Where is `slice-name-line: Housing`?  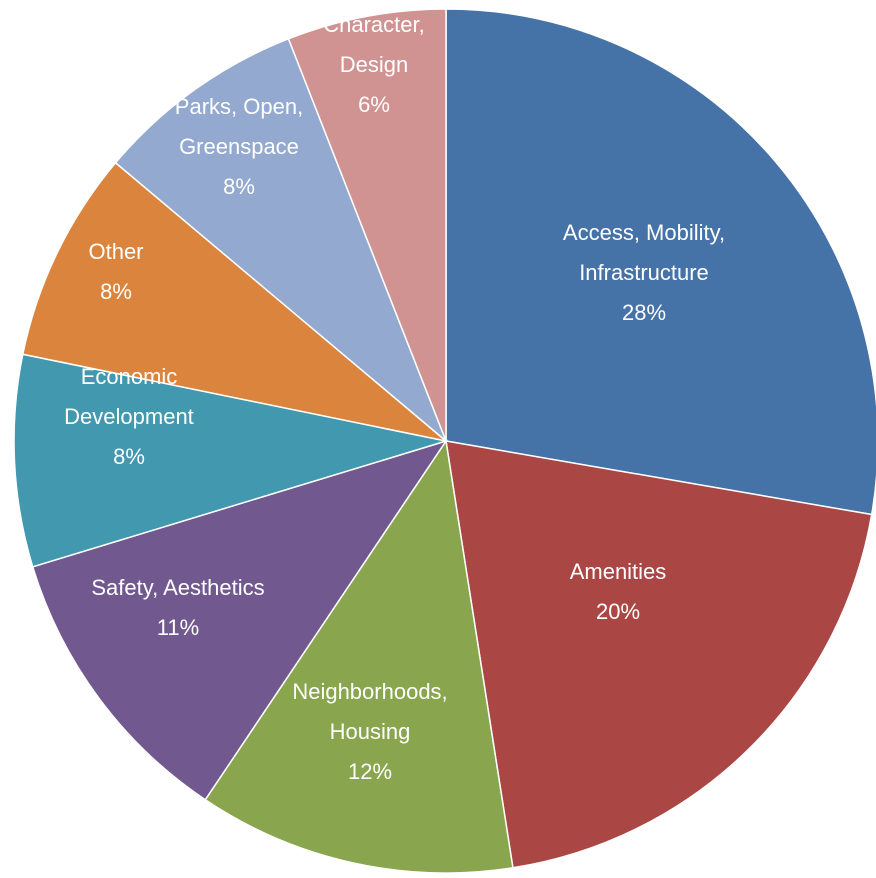
slice-name-line: Housing is located at coordinates (370, 731).